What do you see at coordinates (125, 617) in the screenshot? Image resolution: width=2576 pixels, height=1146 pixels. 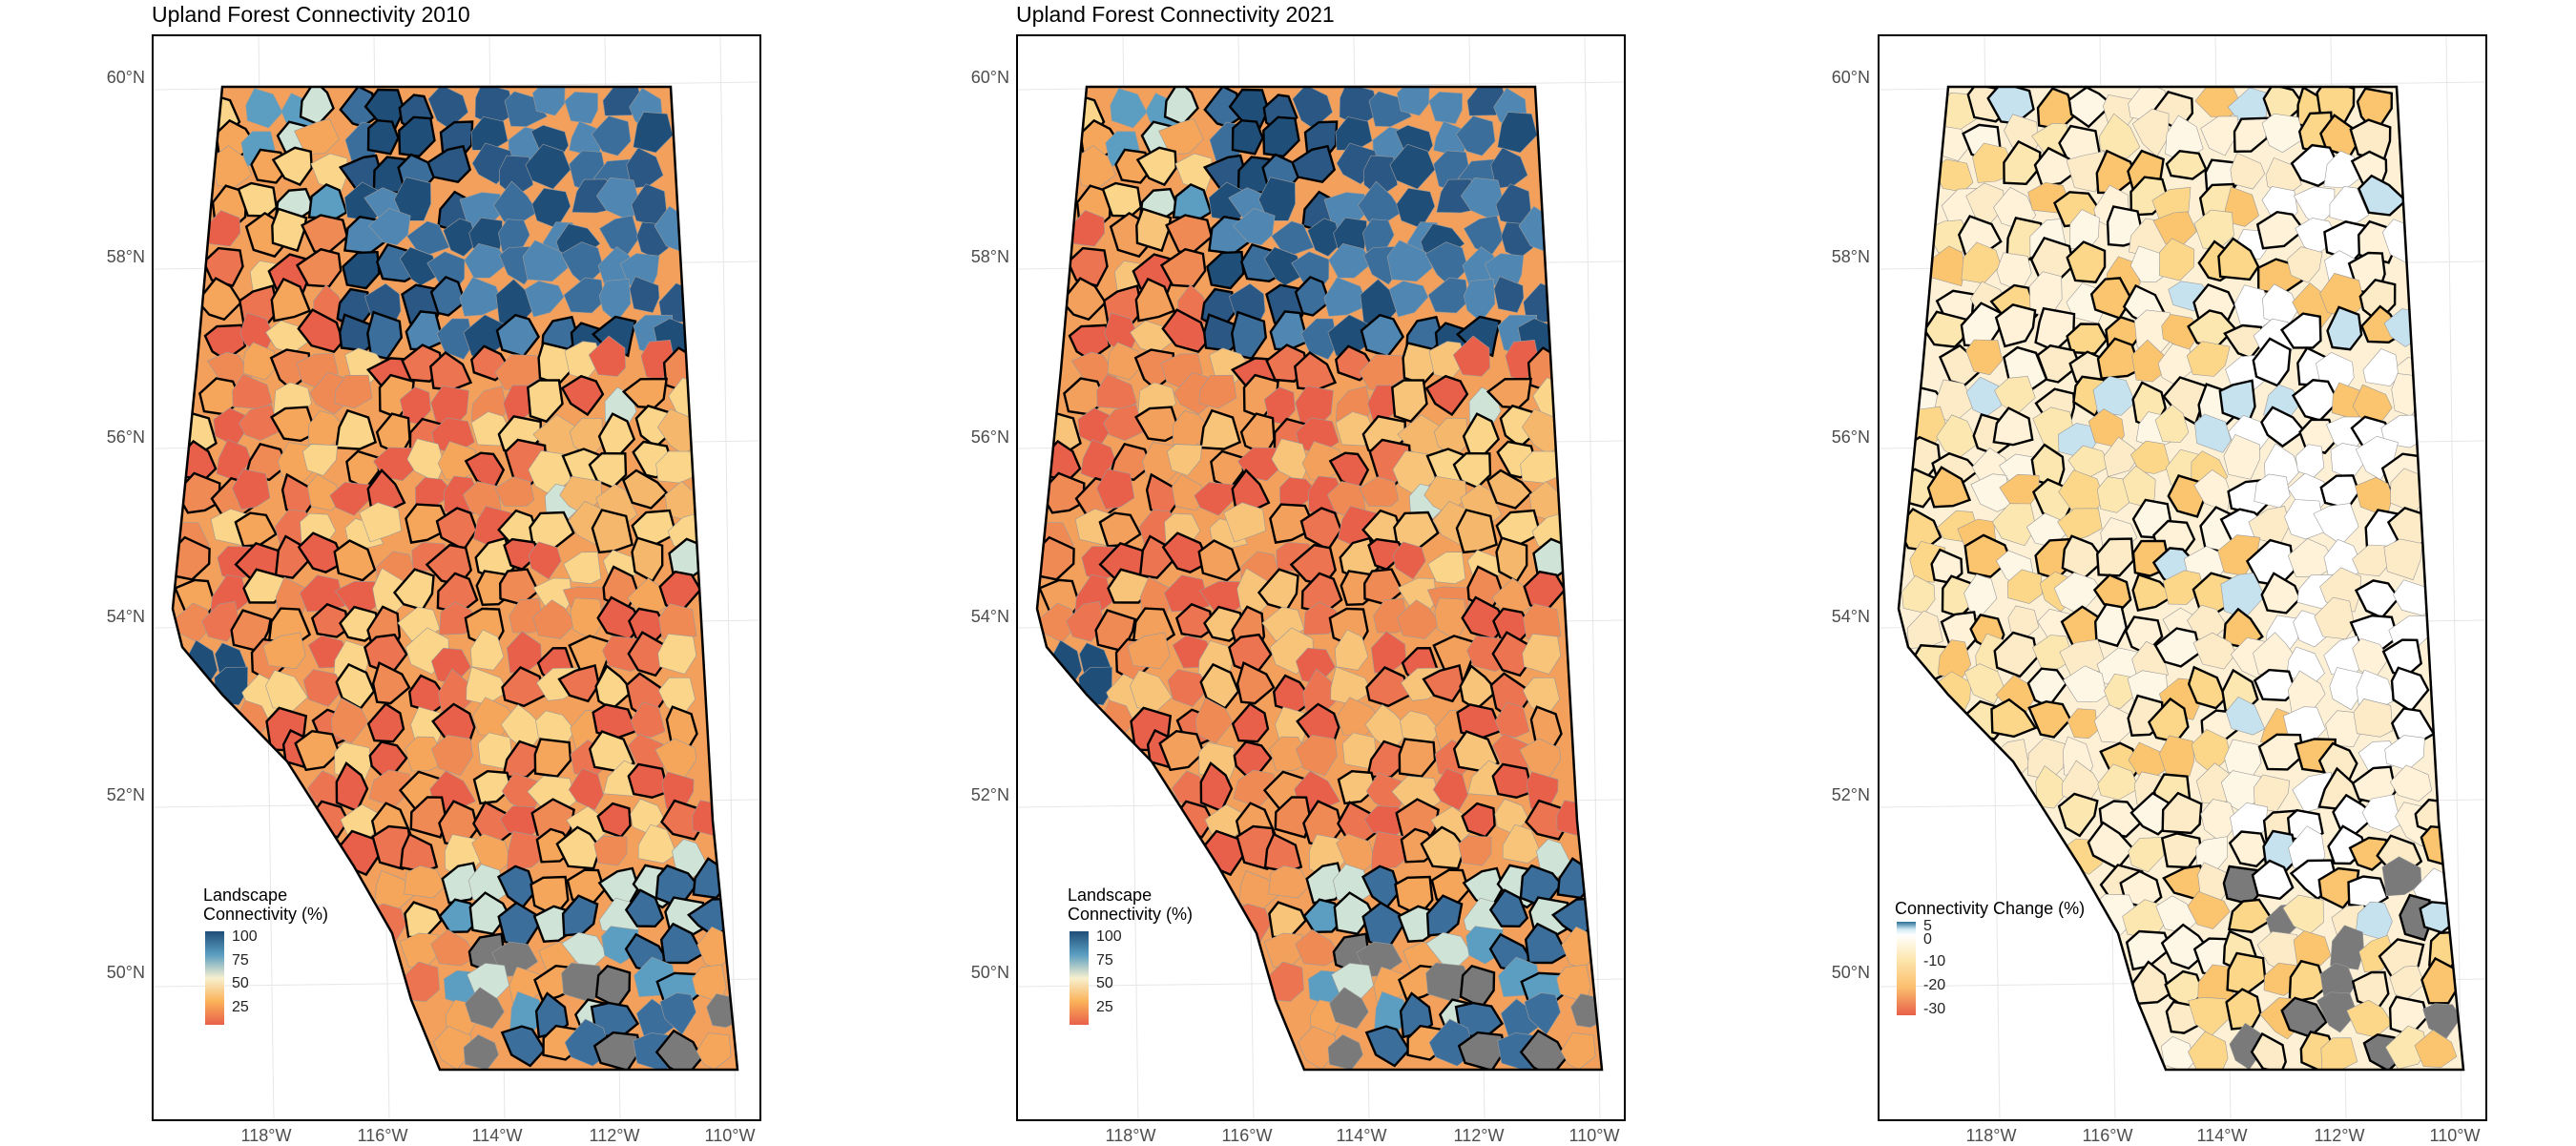 I see `lat-label: 54°N` at bounding box center [125, 617].